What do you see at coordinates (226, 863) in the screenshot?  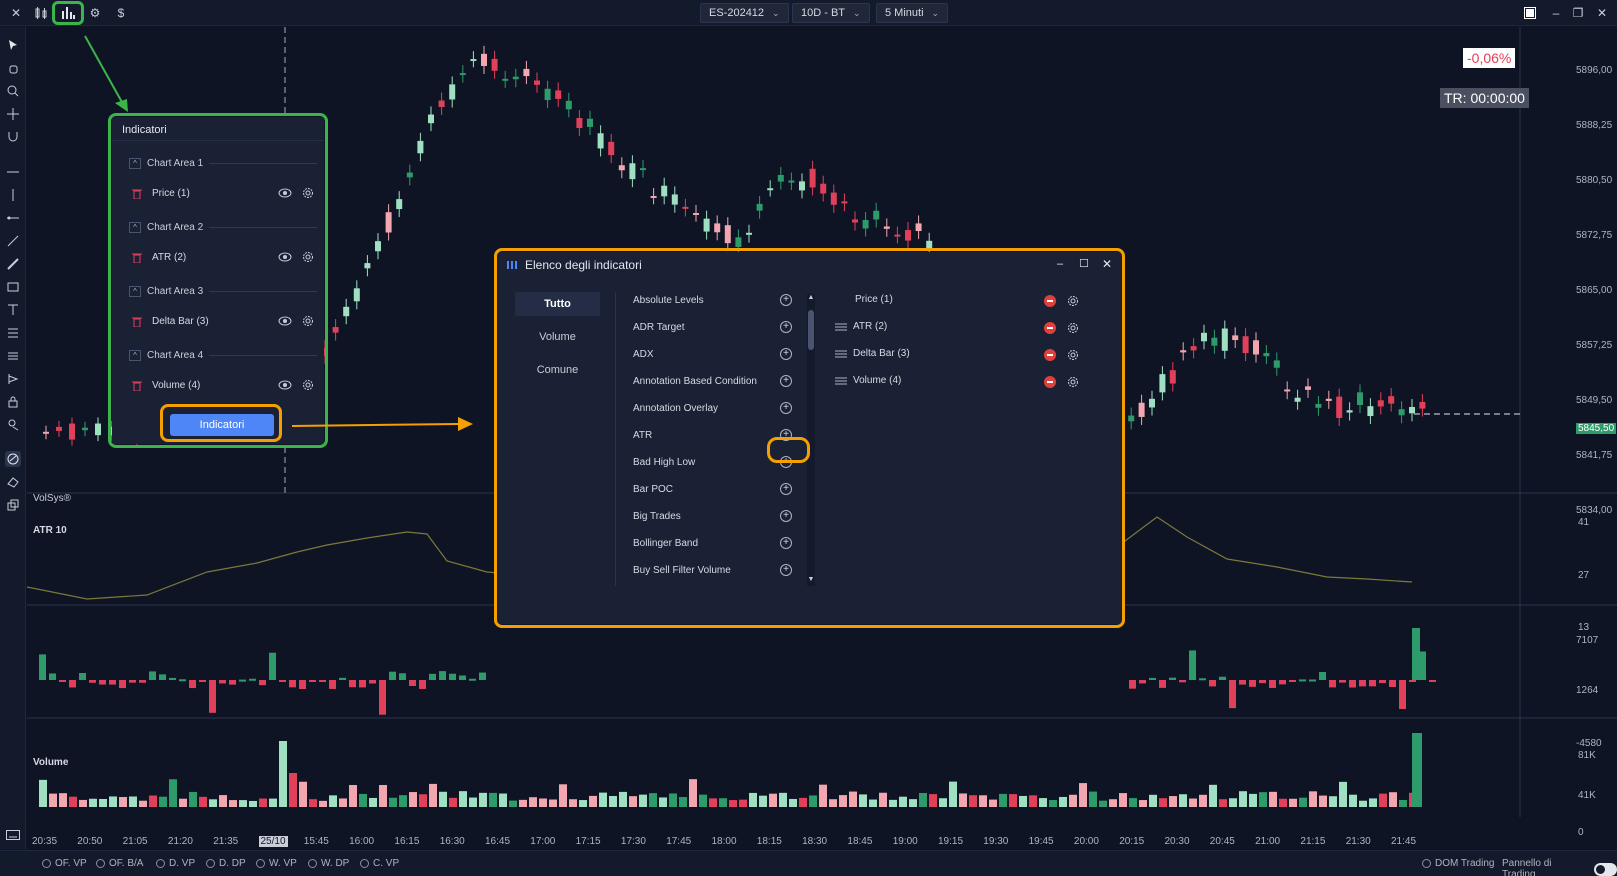 I see `profile-toggle: D. DP` at bounding box center [226, 863].